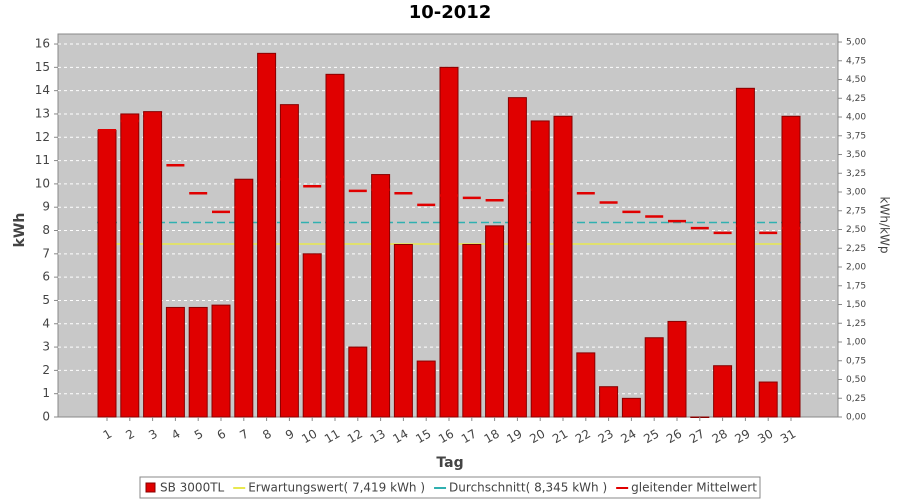 The height and width of the screenshot is (500, 900). I want to click on y2-tick-label: 4,75, so click(856, 61).